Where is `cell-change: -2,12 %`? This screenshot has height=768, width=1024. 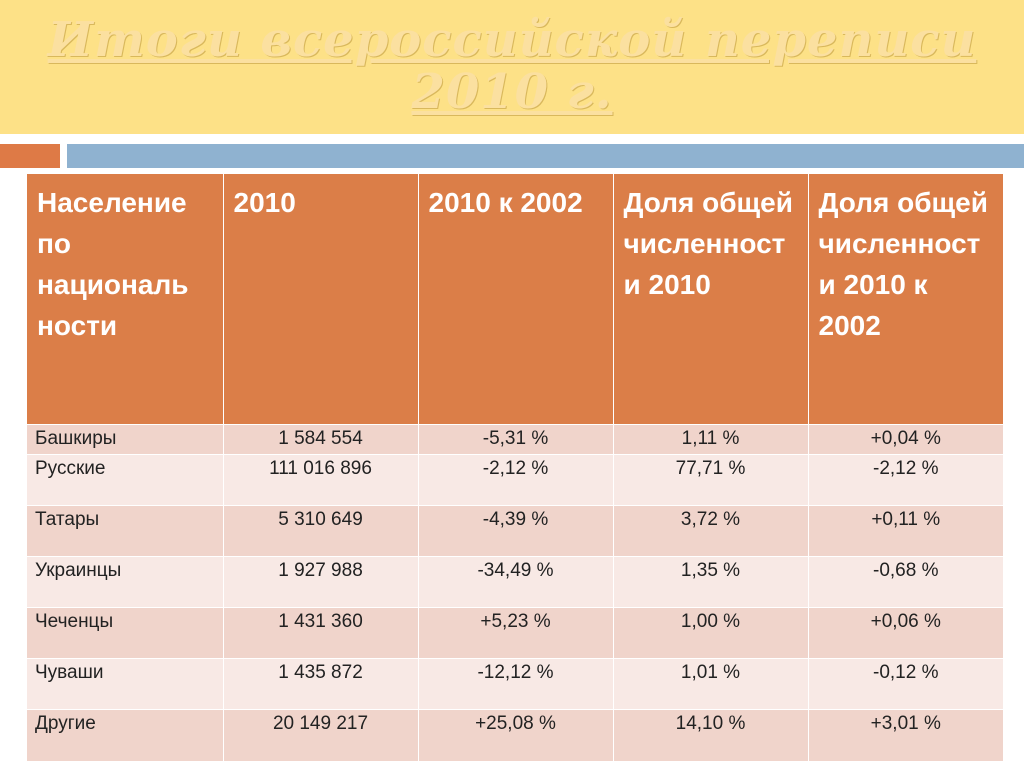
cell-change: -2,12 % is located at coordinates (516, 479).